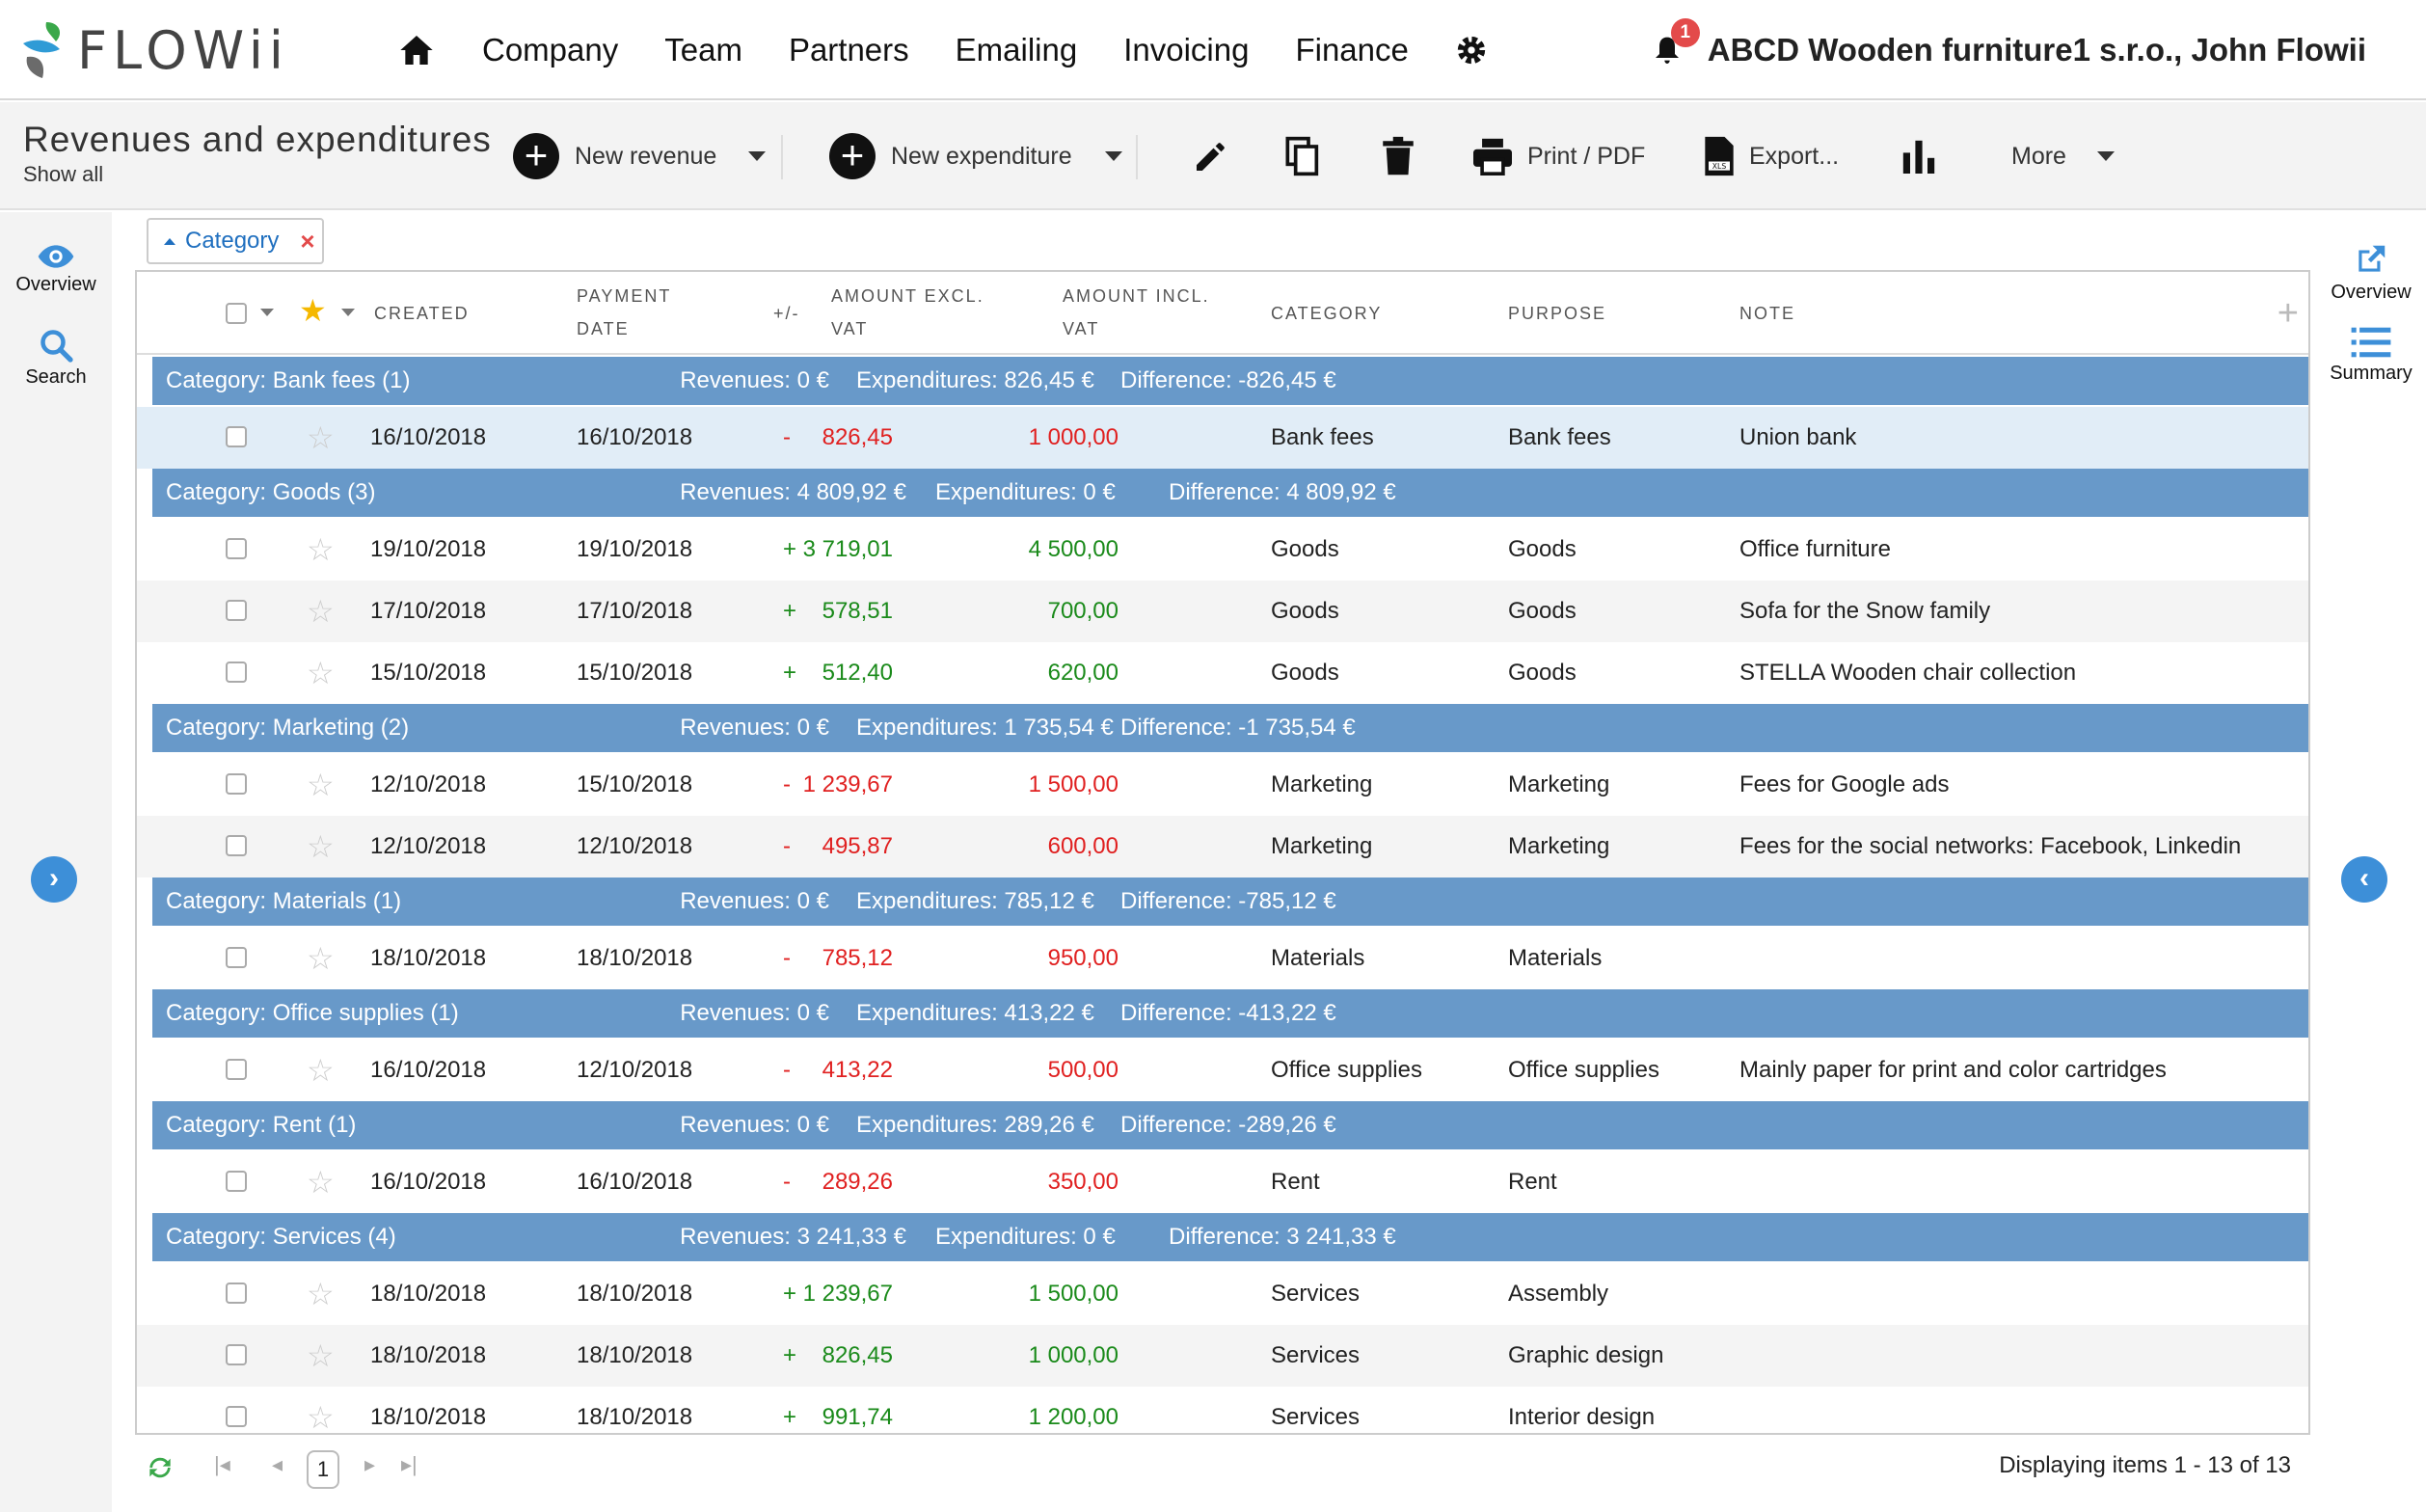  Describe the element at coordinates (236, 313) in the screenshot. I see `select-all-checkbox` at that location.